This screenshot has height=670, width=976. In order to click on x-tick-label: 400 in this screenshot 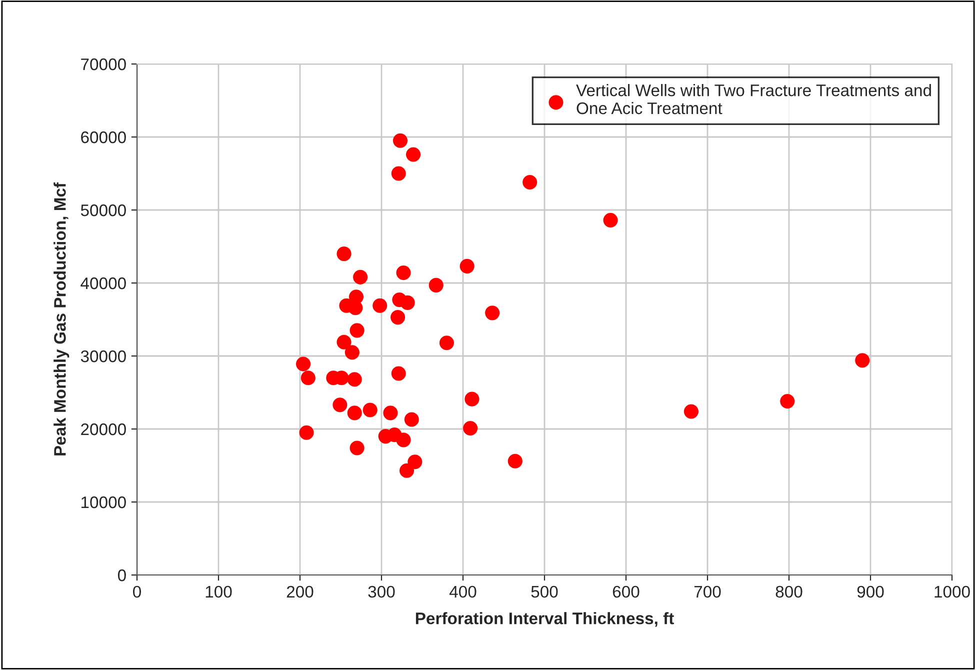, I will do `click(462, 592)`.